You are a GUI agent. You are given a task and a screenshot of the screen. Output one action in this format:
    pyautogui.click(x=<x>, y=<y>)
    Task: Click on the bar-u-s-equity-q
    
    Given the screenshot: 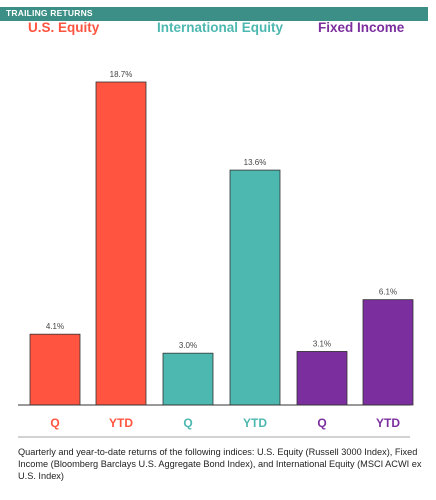 What is the action you would take?
    pyautogui.click(x=55, y=369)
    